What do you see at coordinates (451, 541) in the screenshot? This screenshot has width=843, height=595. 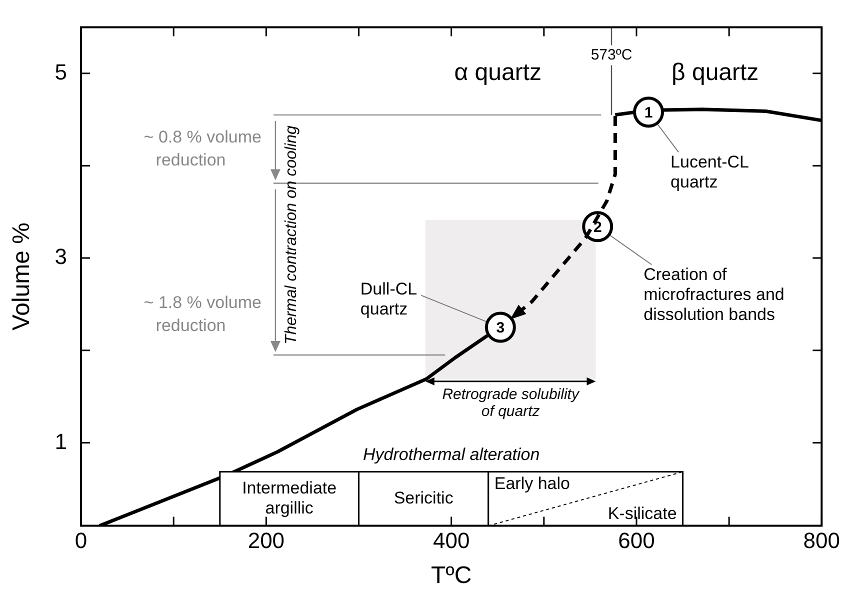 I see `x-tick-label: 400` at bounding box center [451, 541].